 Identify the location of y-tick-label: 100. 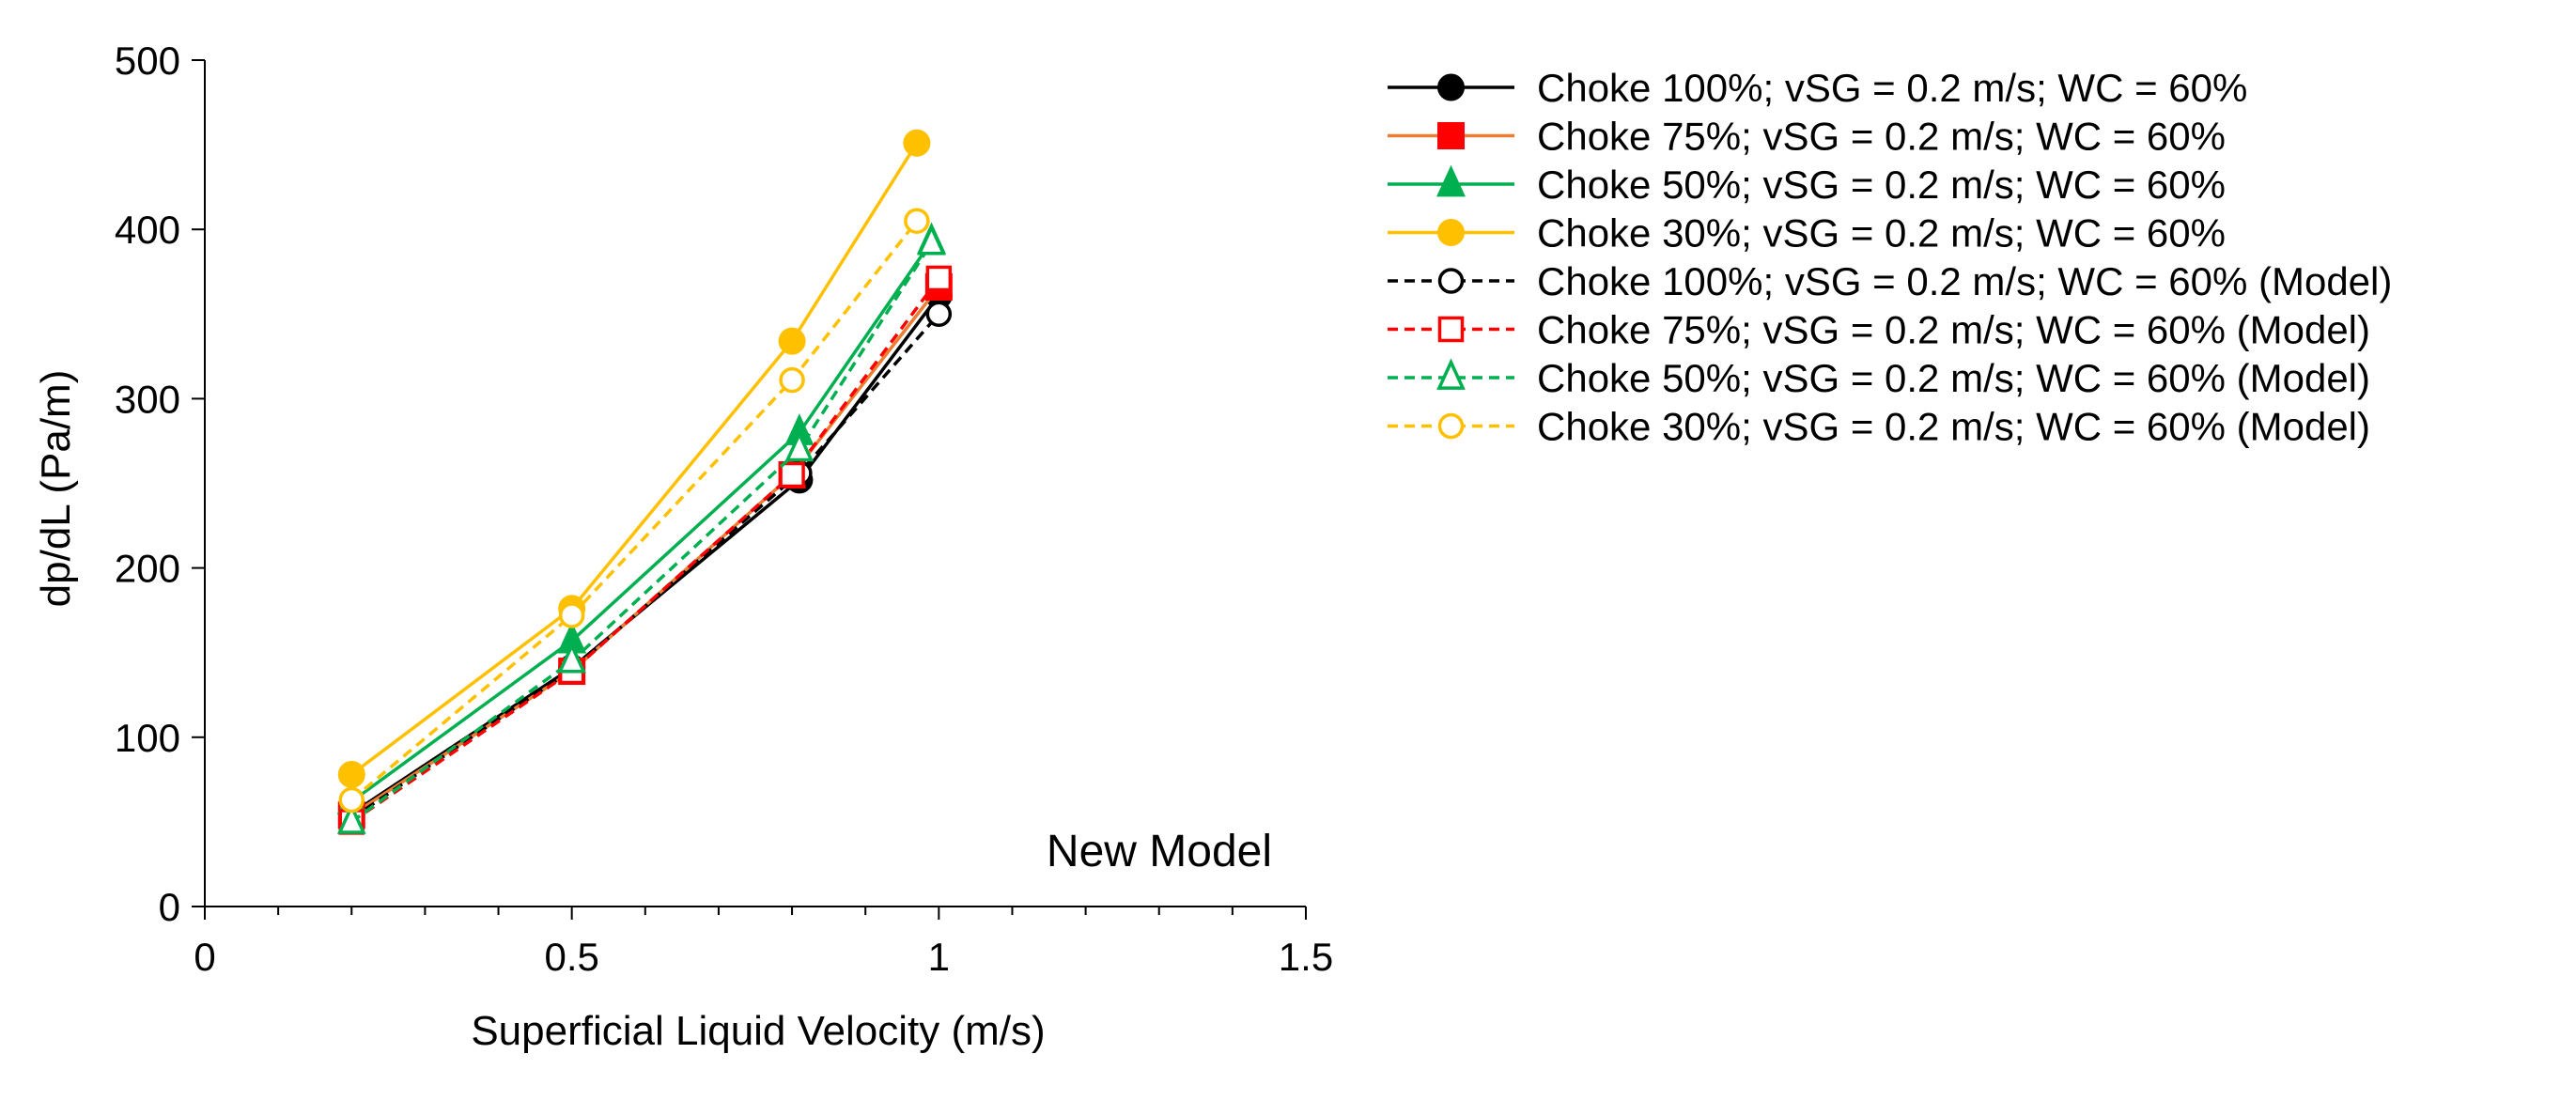
(147, 738).